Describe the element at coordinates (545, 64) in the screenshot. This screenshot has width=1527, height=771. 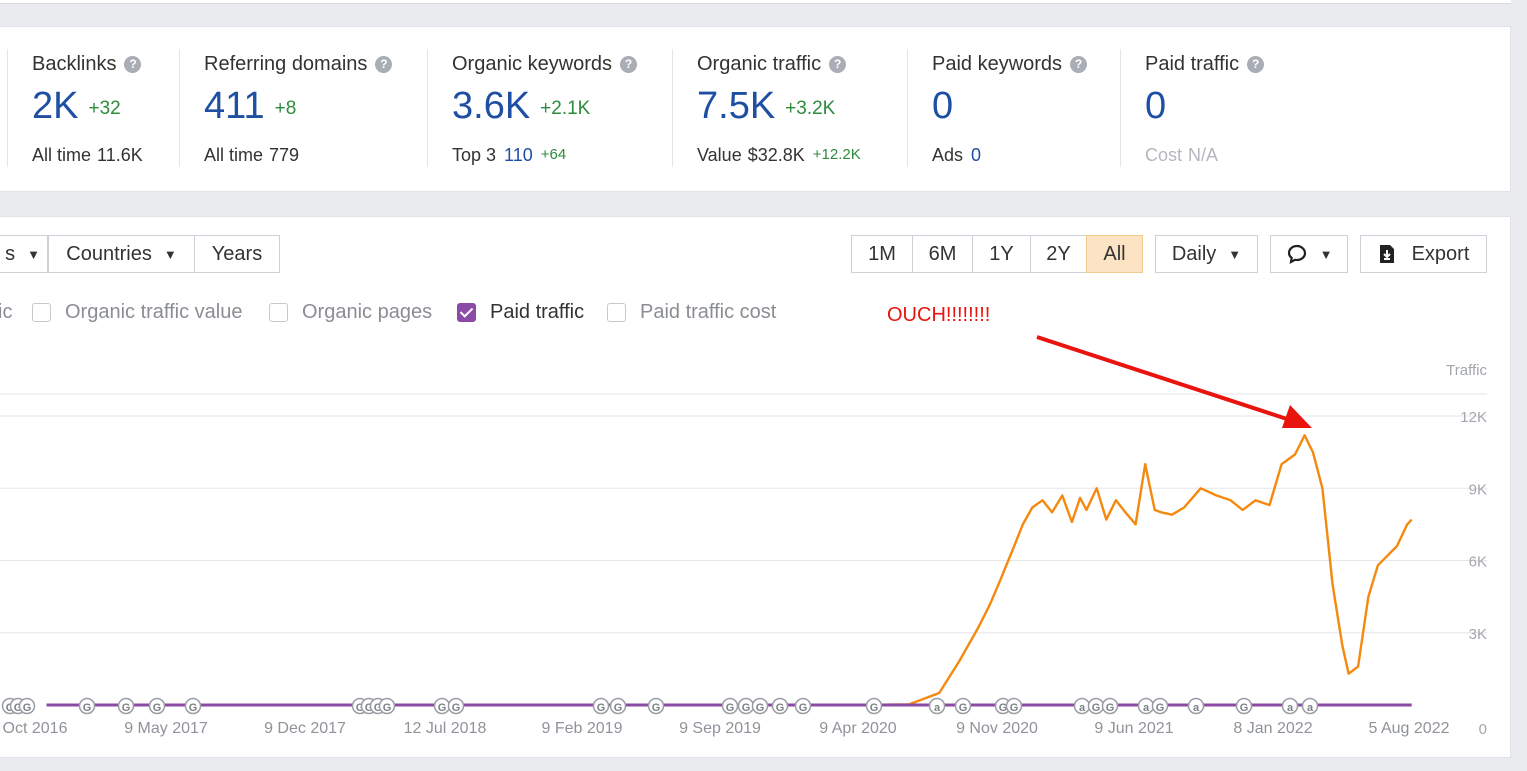
I see `metric-label-organic-keywords: Organic keywords?` at that location.